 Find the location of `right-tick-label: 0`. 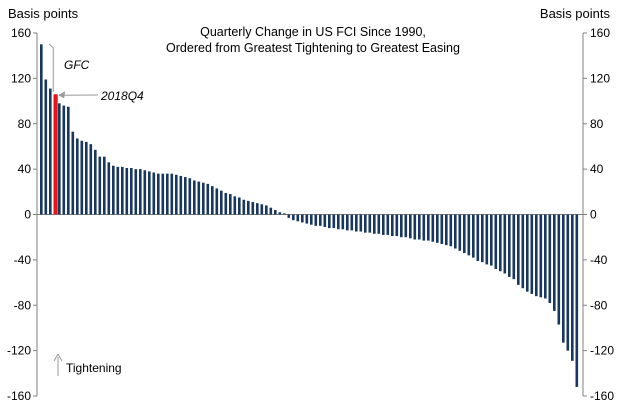

right-tick-label: 0 is located at coordinates (593, 215).